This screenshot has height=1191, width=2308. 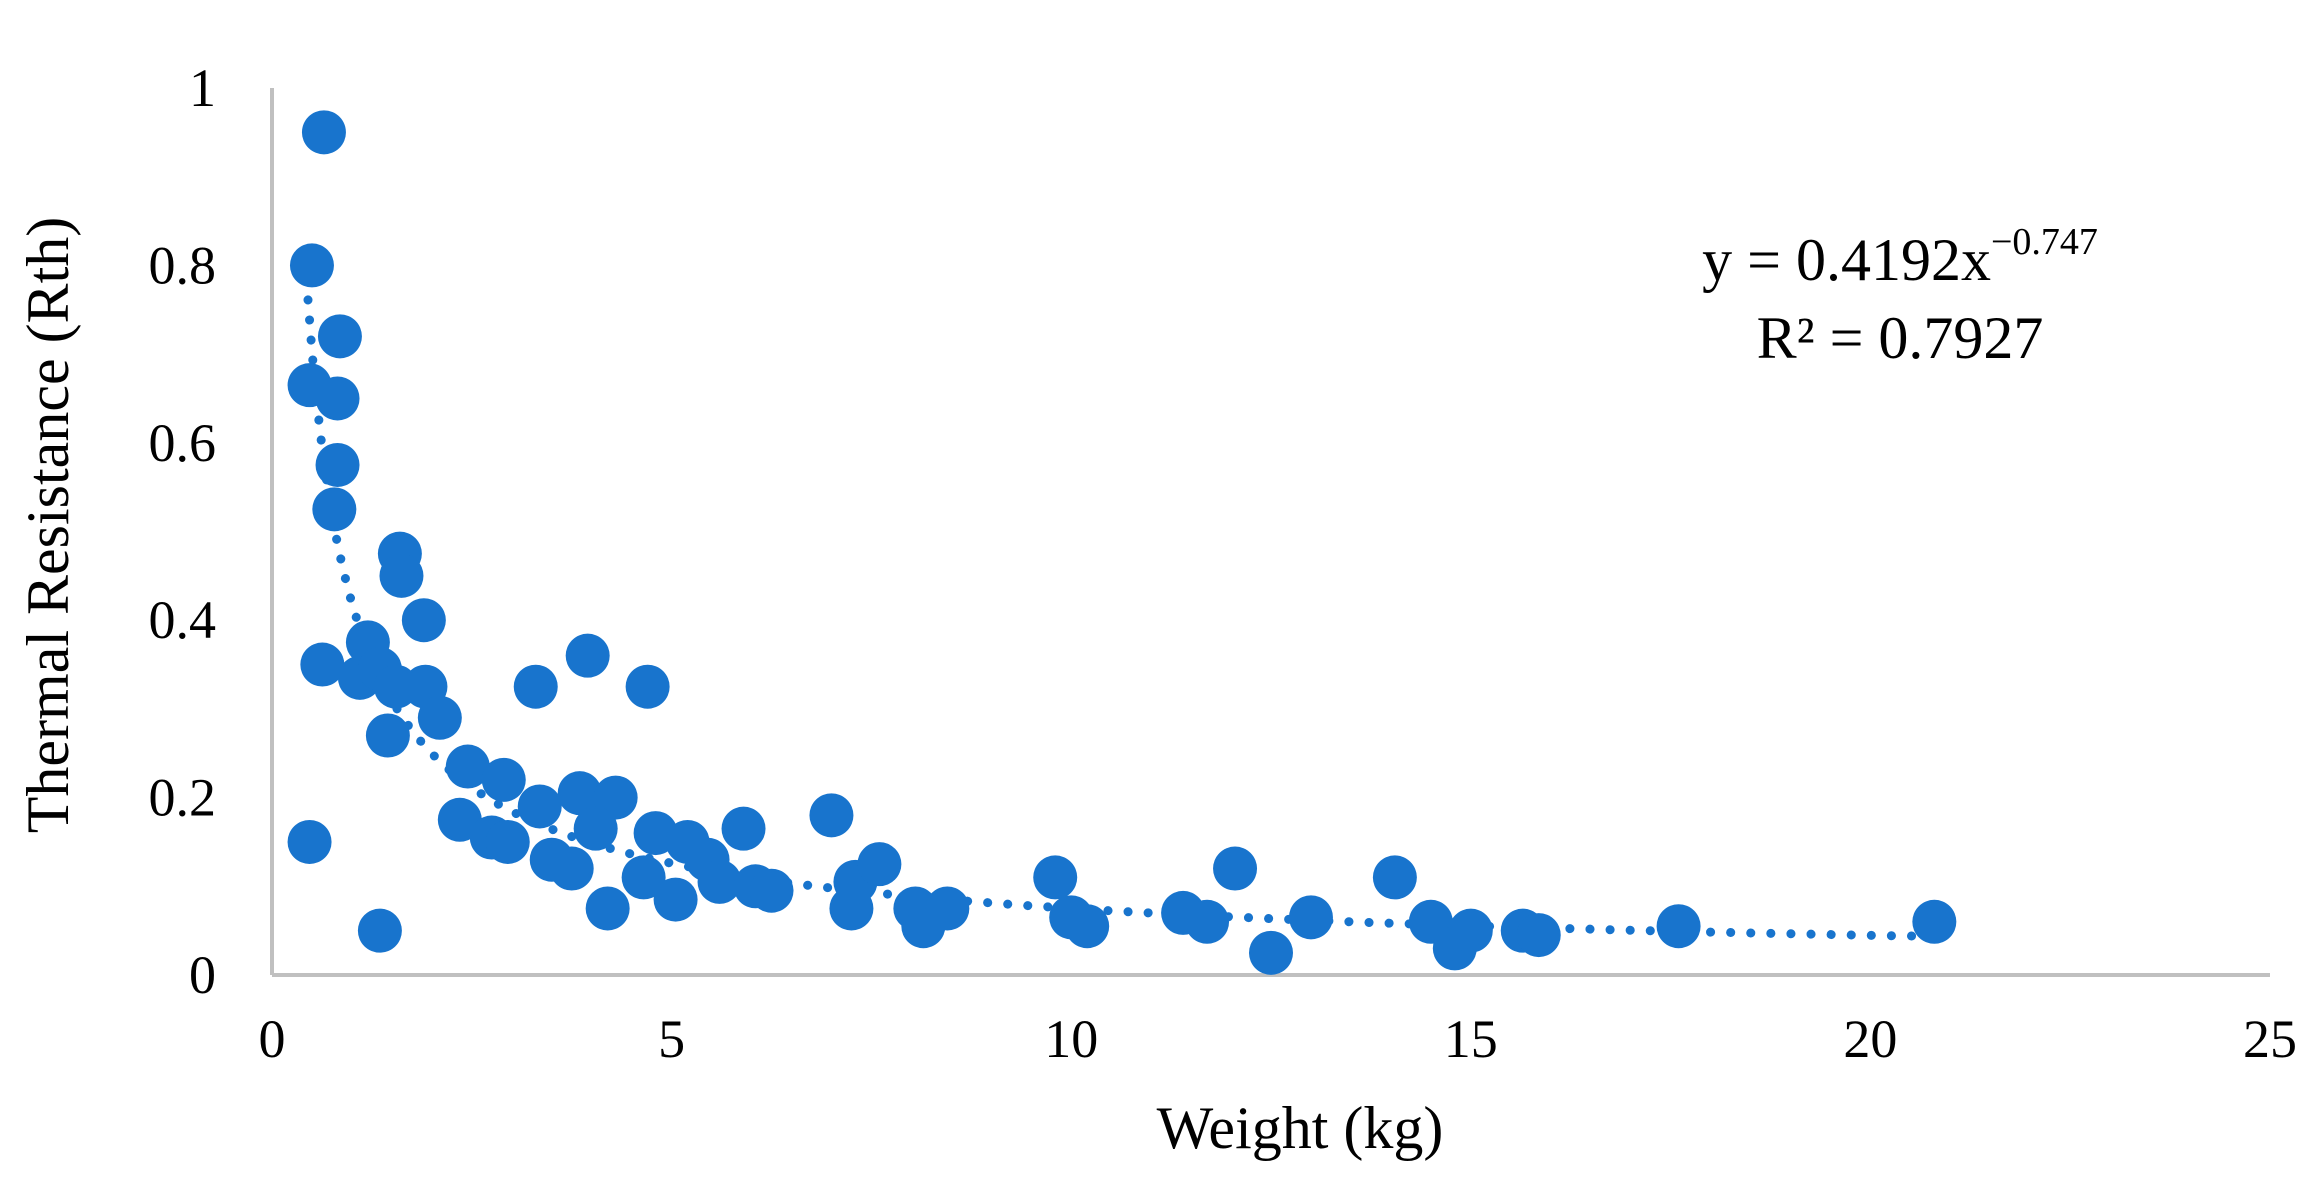 I want to click on y-tick-label: 0.4, so click(x=183, y=620).